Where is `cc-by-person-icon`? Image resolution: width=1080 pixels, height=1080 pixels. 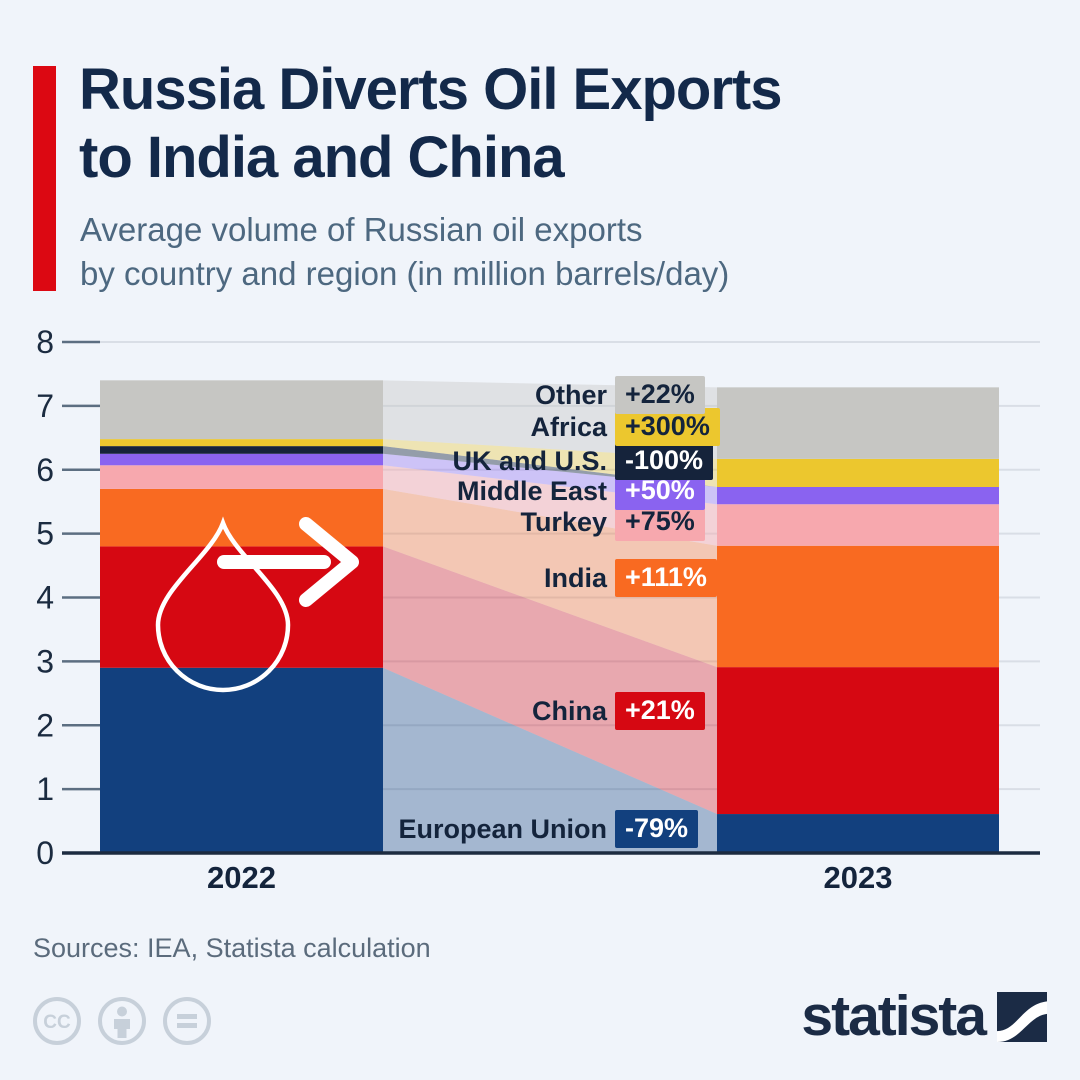
cc-by-person-icon is located at coordinates (122, 1021).